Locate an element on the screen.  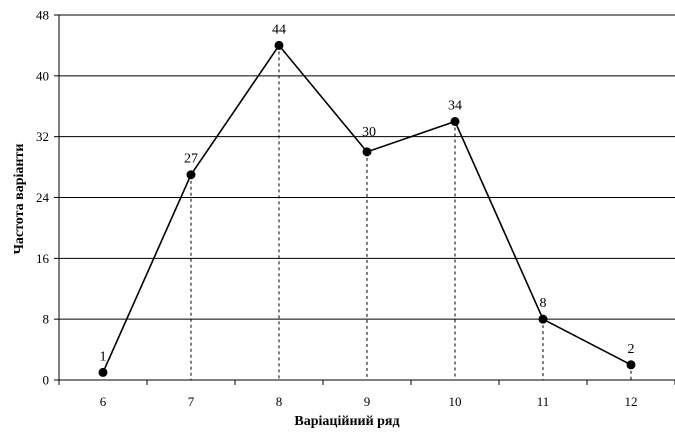
y-tick-label: 48 is located at coordinates (42, 15).